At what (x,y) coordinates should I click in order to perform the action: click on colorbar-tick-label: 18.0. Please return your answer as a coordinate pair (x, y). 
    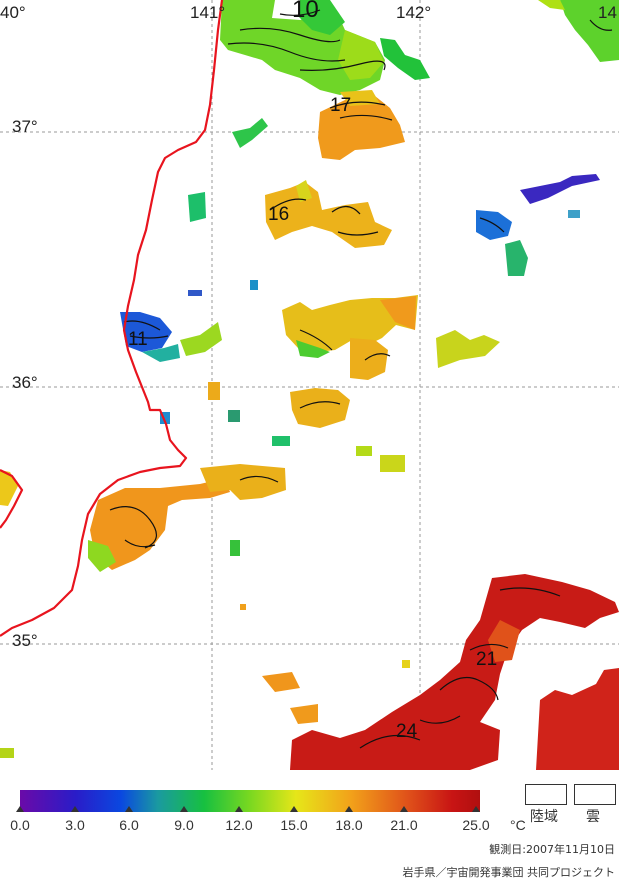
    Looking at the image, I should click on (349, 825).